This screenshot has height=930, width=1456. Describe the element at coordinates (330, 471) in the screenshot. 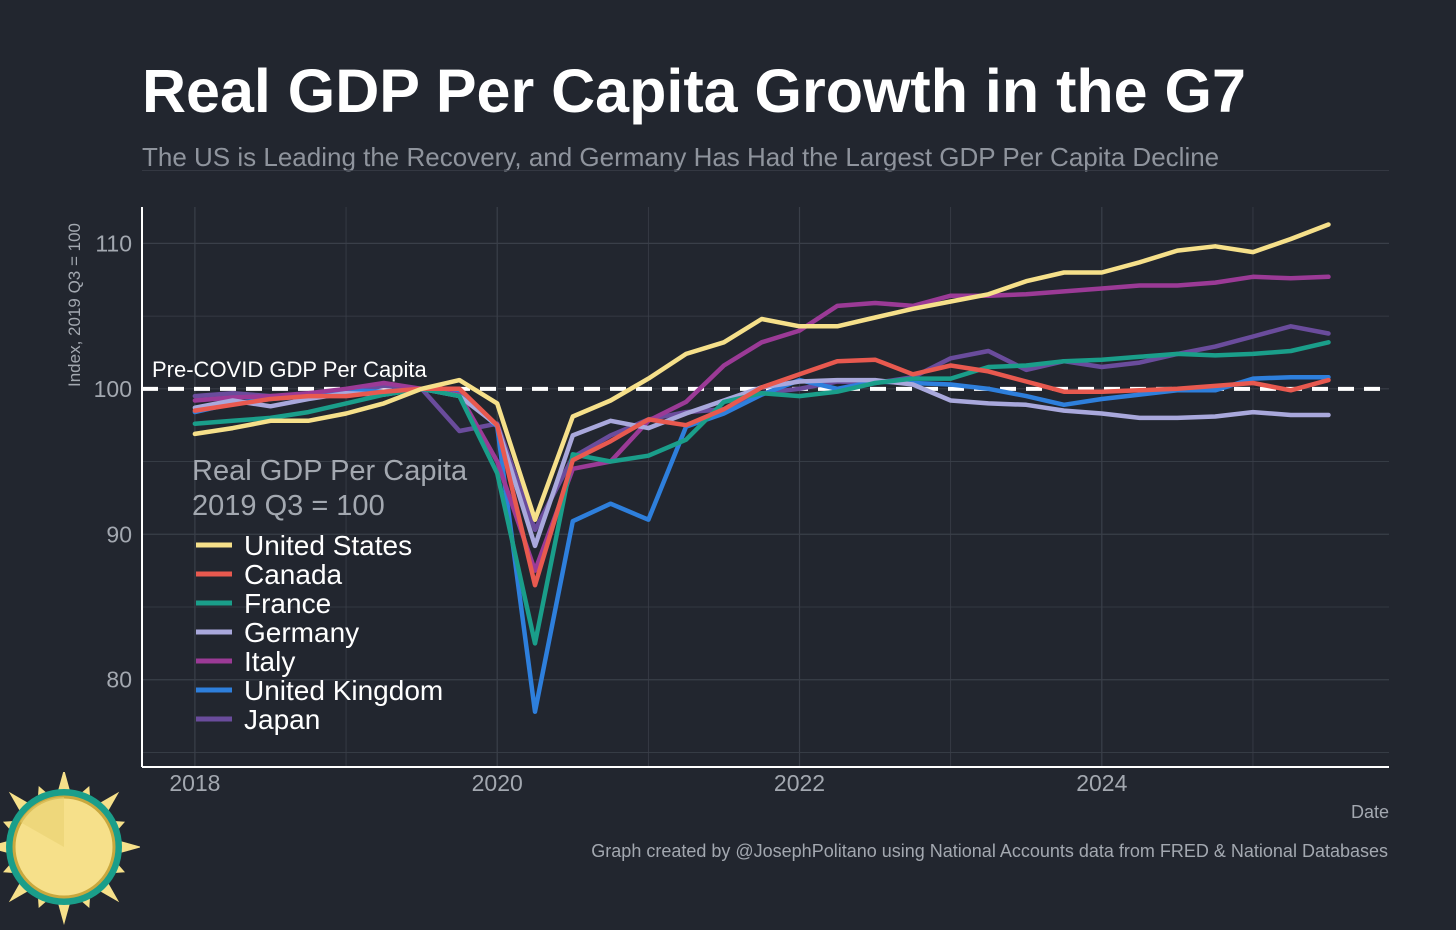

I see `legend-title: Real GDP Per Capita` at that location.